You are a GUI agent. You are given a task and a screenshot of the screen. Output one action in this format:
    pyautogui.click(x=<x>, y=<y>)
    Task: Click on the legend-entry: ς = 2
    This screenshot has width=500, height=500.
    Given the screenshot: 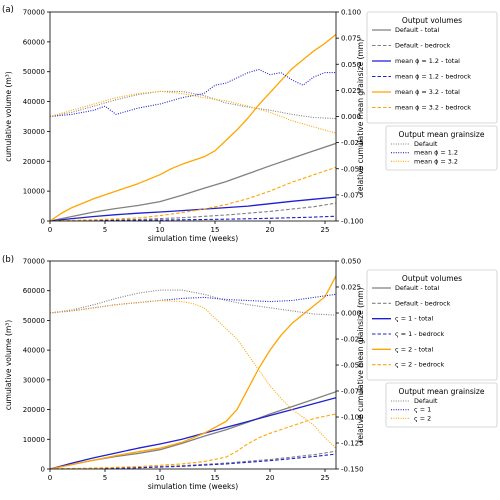 What is the action you would take?
    pyautogui.click(x=422, y=418)
    